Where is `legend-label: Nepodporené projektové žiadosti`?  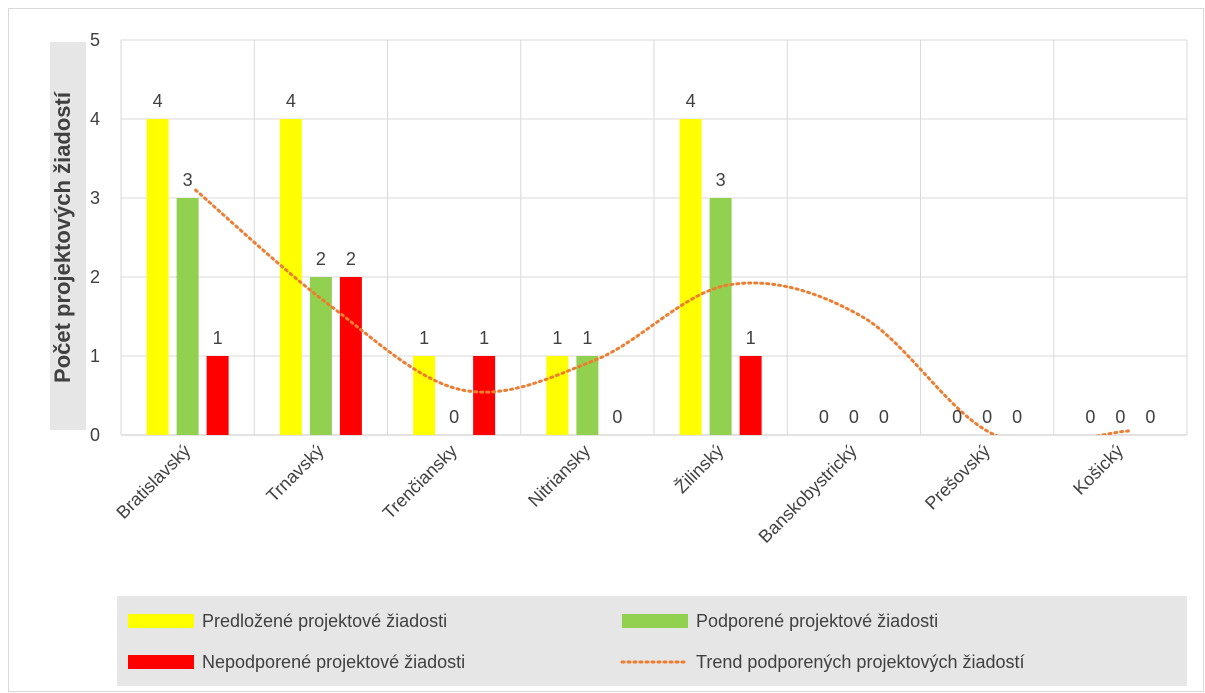 legend-label: Nepodporené projektové žiadosti is located at coordinates (333, 662).